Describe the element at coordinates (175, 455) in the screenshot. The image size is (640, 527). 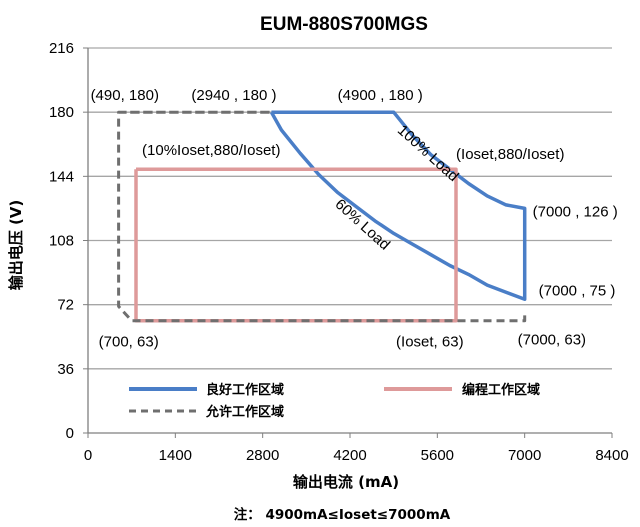
I see `x-tick-label: 1400` at that location.